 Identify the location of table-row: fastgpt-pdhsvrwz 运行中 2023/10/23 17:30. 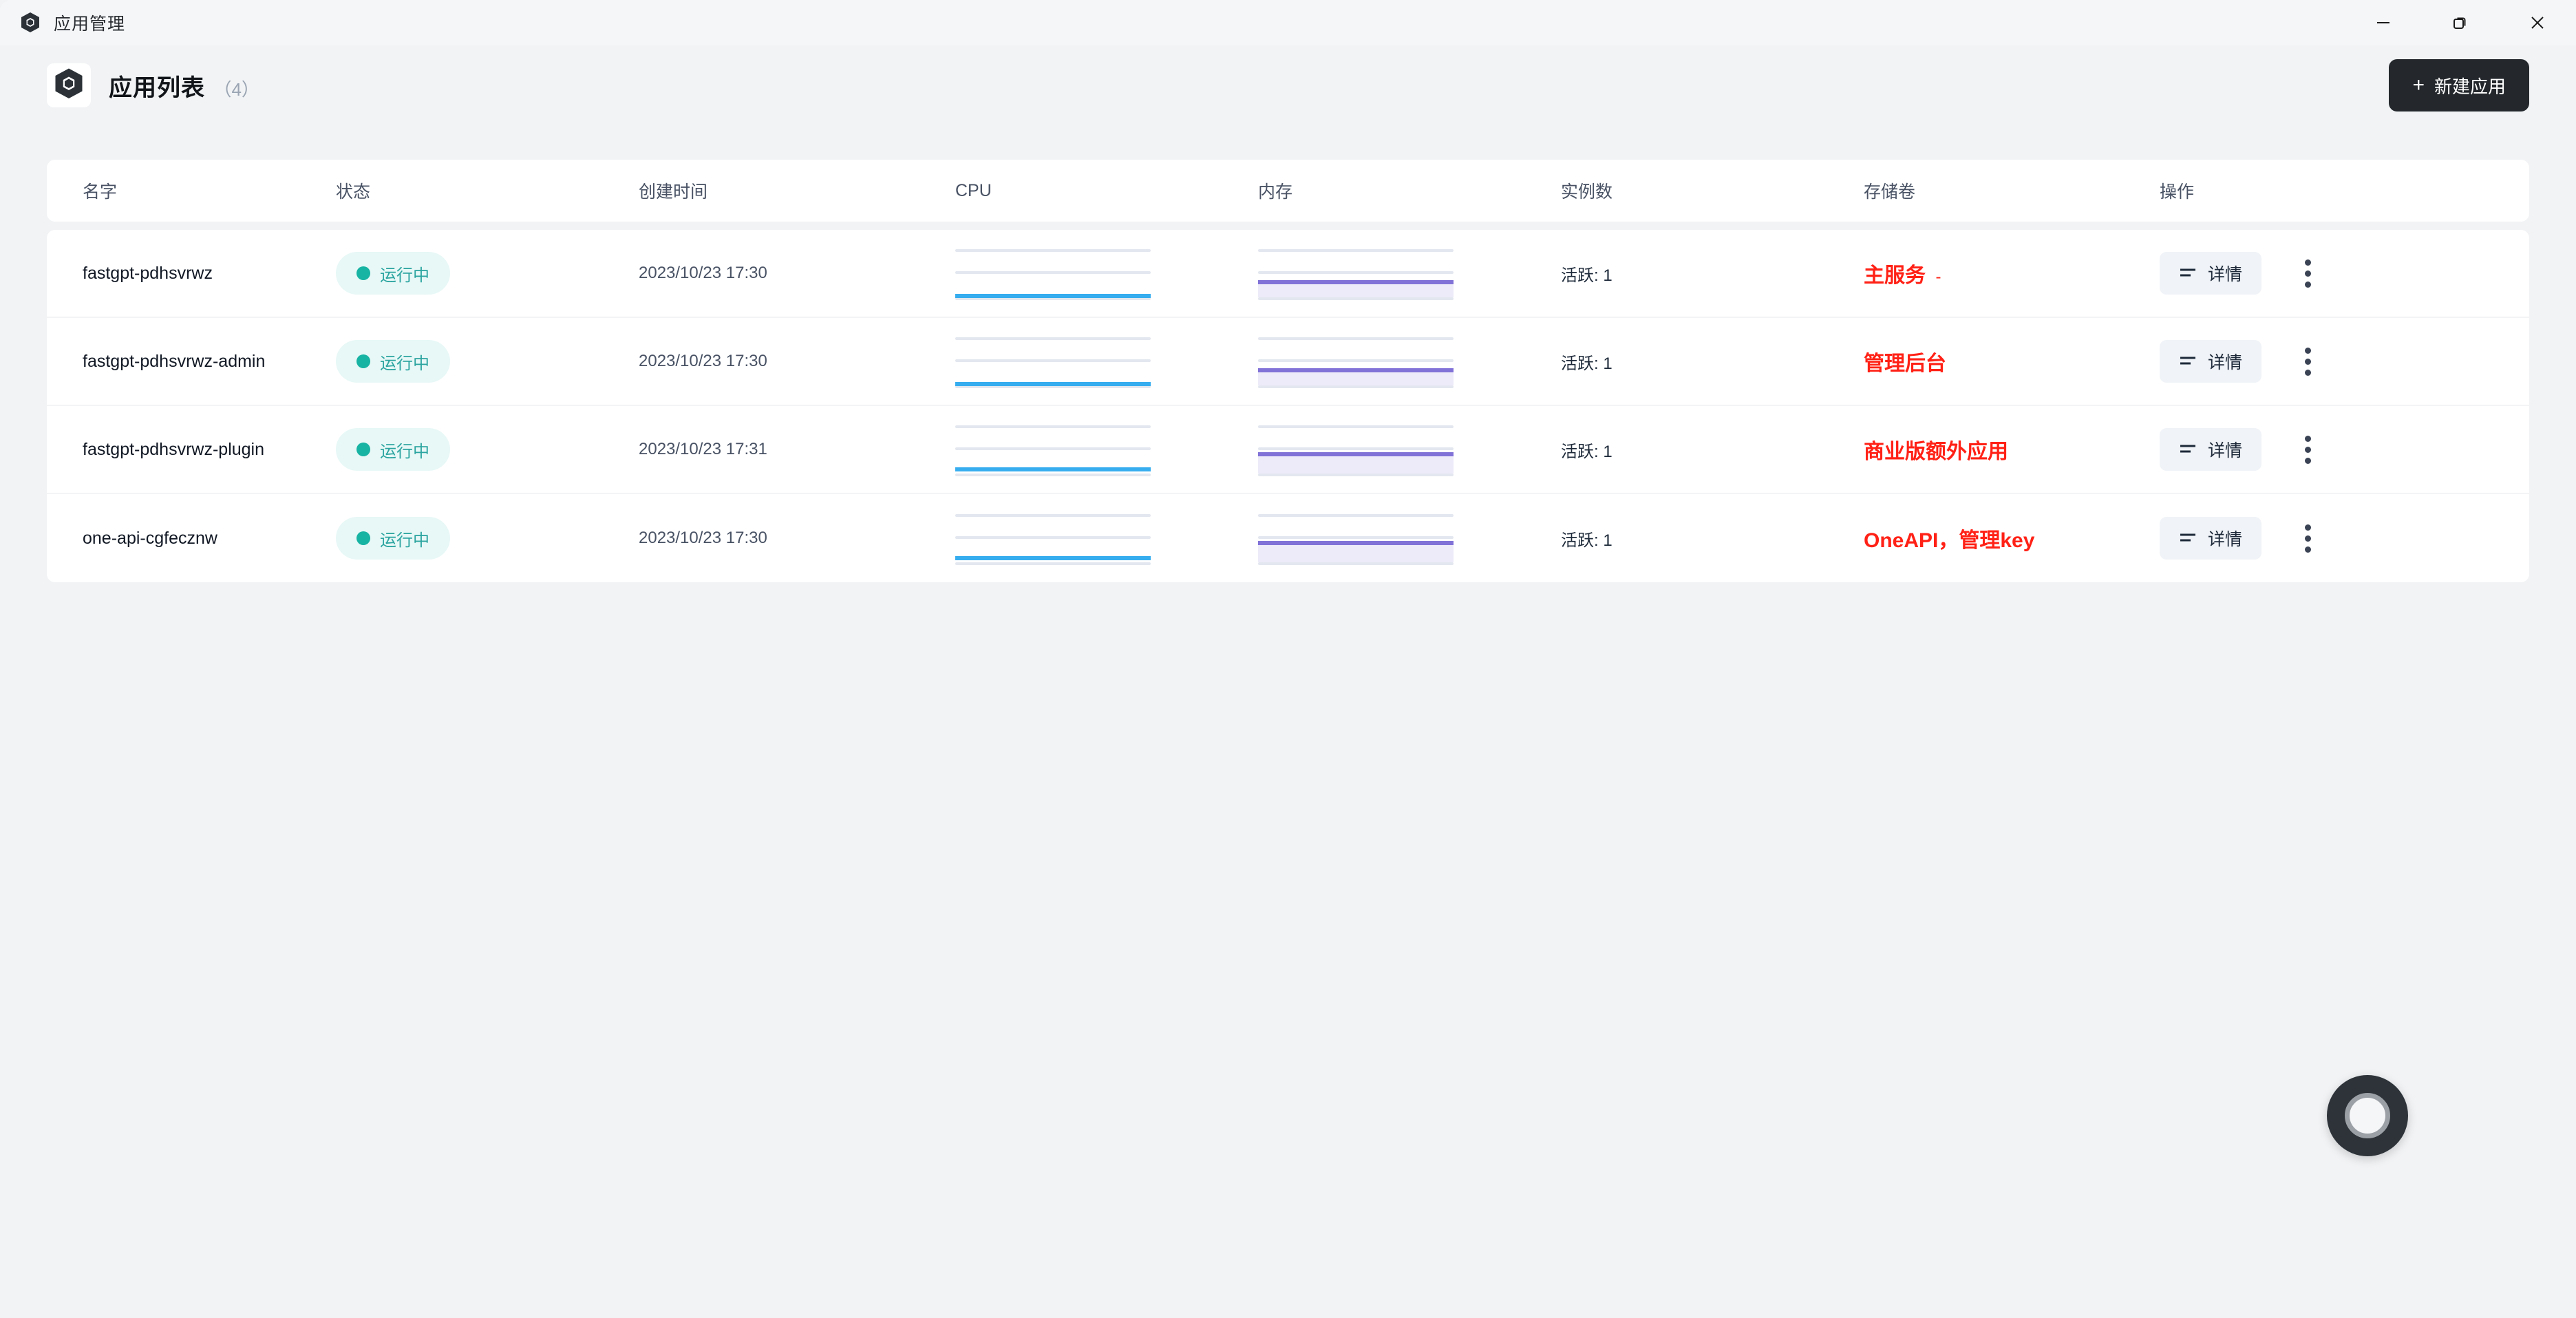
(1288, 274).